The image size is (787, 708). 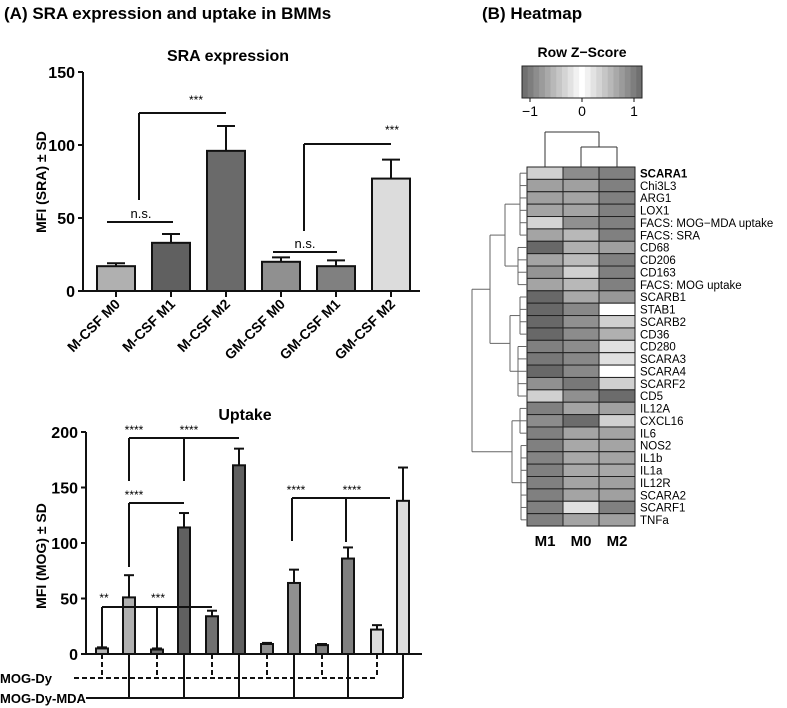 I want to click on heatmap-row-label: CXCL16, so click(x=661, y=422).